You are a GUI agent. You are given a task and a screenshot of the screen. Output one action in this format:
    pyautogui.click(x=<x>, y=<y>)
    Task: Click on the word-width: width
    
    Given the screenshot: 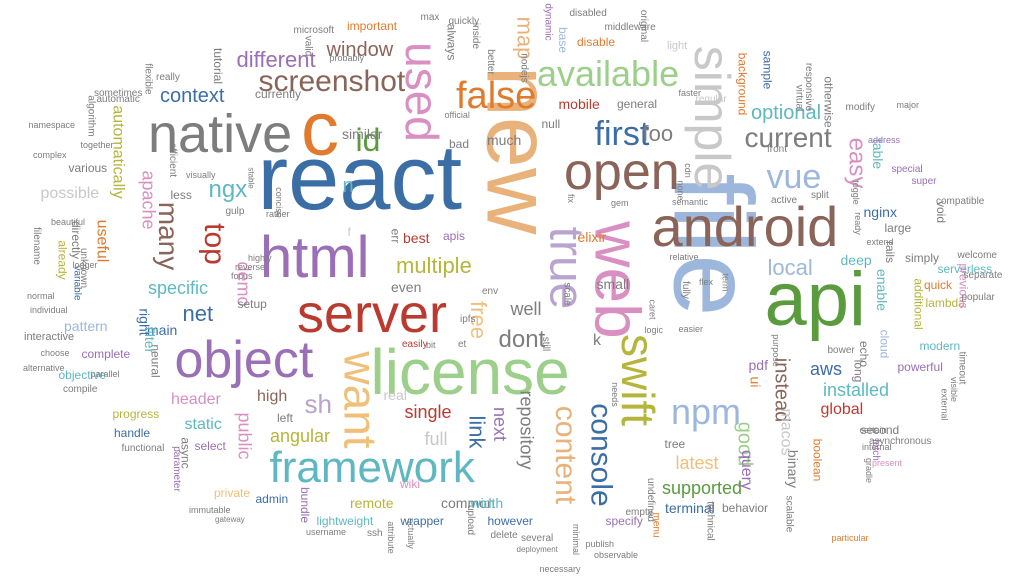 What is the action you would take?
    pyautogui.click(x=487, y=503)
    